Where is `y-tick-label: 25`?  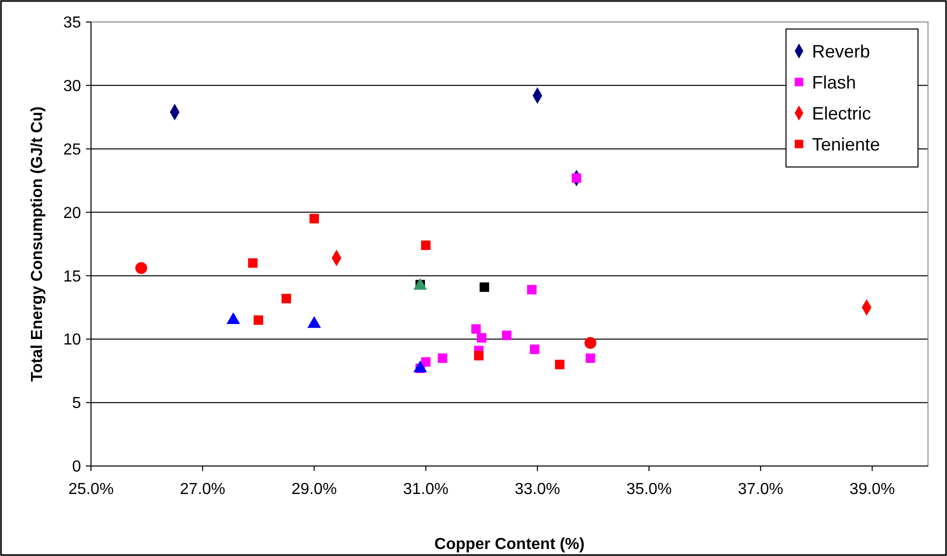
y-tick-label: 25 is located at coordinates (72, 149).